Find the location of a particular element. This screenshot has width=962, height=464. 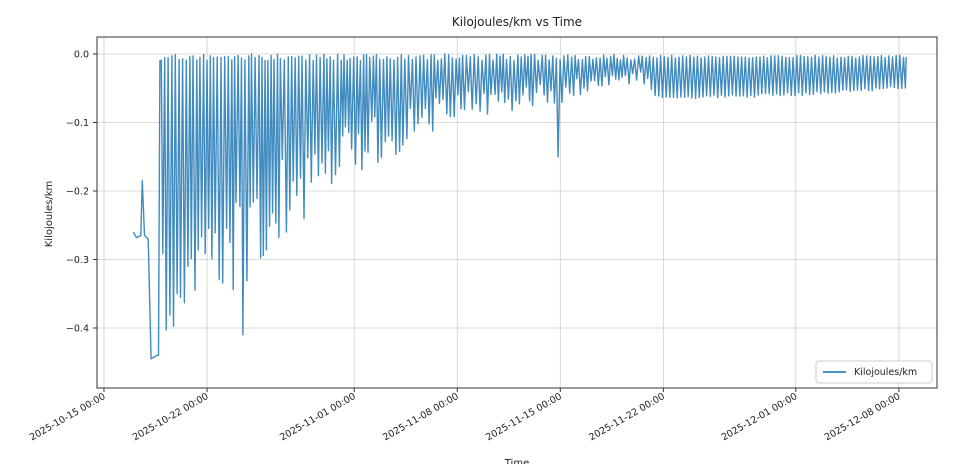

x-tick-label: 2025-12-08 00:00 is located at coordinates (863, 417).